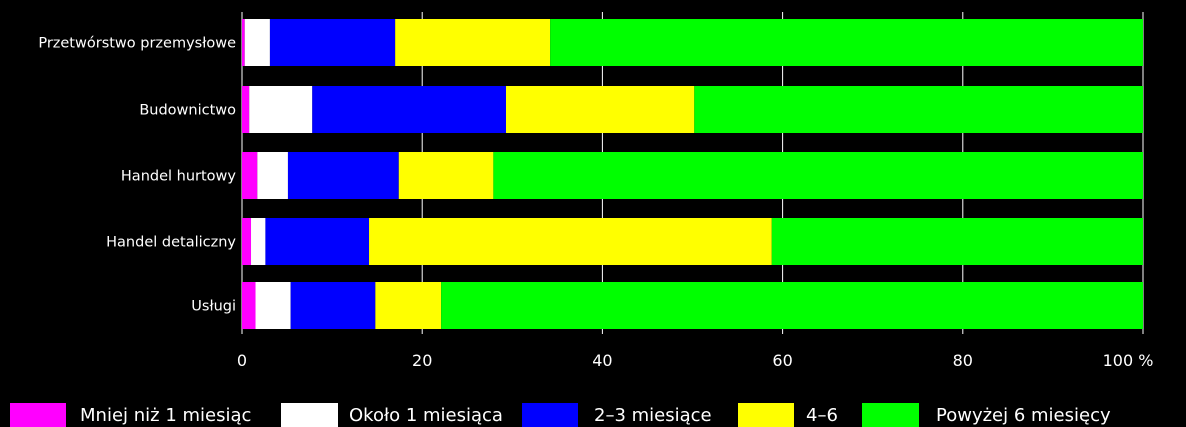 This screenshot has height=427, width=1186. What do you see at coordinates (653, 415) in the screenshot?
I see `legend-label: 2–3 miesiące` at bounding box center [653, 415].